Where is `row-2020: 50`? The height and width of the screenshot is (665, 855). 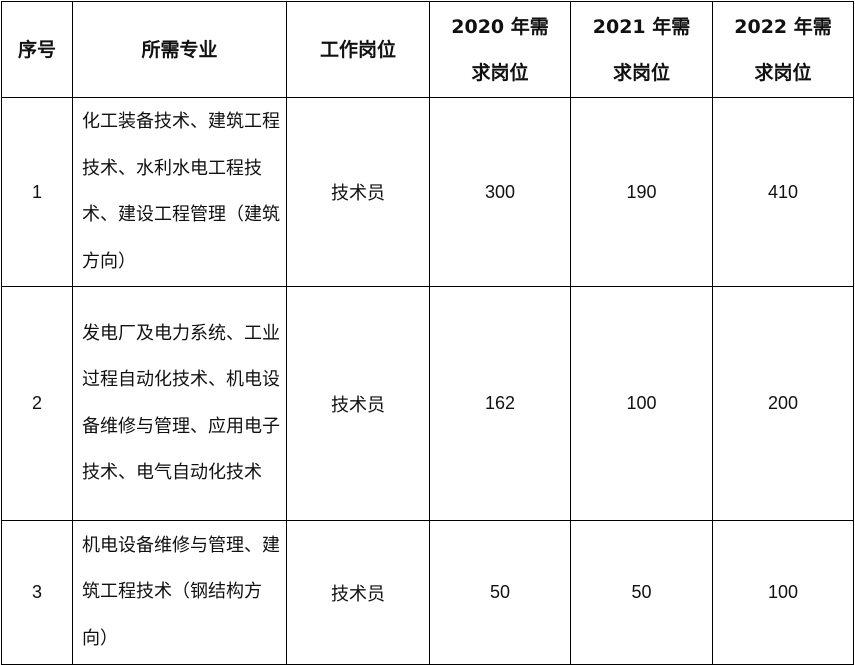
row-2020: 50 is located at coordinates (500, 592).